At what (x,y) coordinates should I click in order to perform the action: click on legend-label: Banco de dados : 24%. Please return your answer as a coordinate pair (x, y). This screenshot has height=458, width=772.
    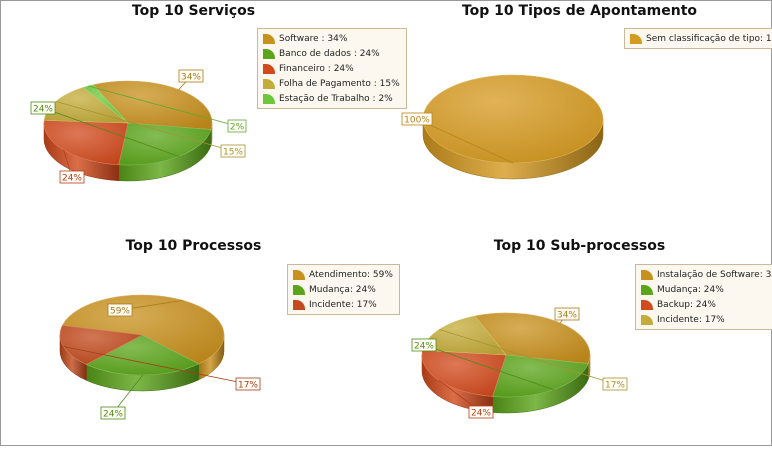
    Looking at the image, I should click on (329, 53).